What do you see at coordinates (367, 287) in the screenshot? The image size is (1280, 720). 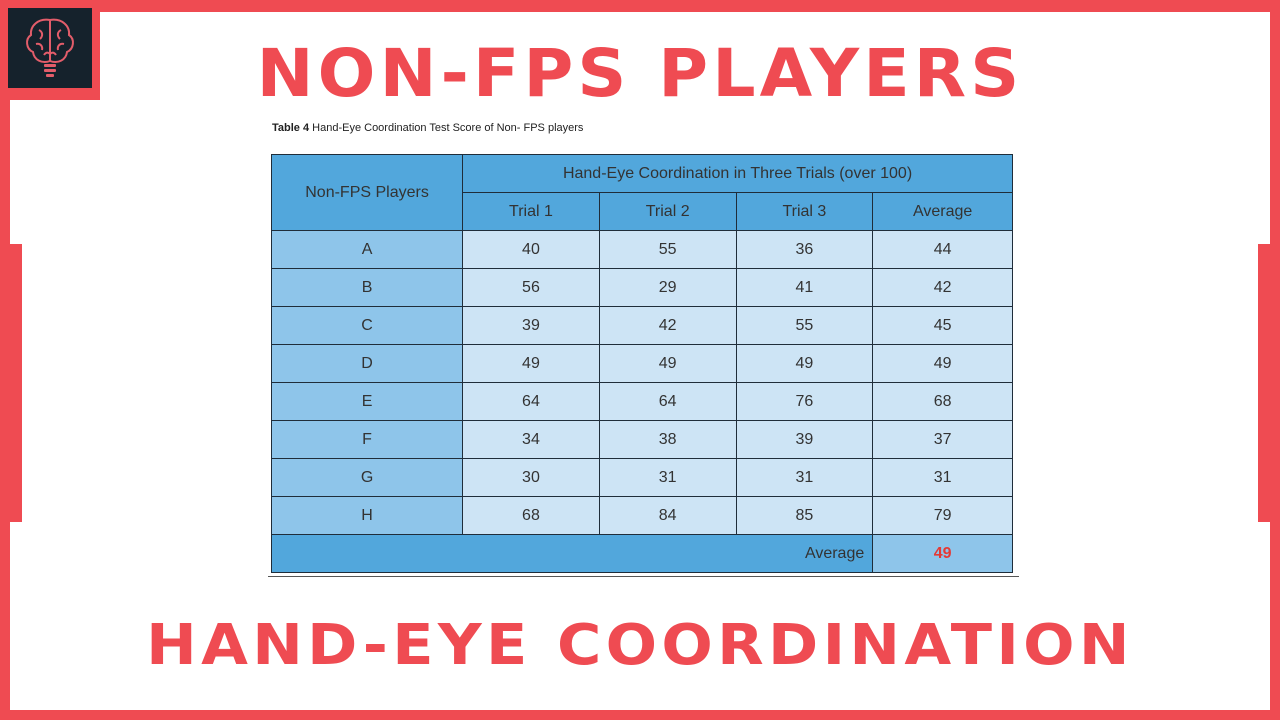 I see `row-label: B` at bounding box center [367, 287].